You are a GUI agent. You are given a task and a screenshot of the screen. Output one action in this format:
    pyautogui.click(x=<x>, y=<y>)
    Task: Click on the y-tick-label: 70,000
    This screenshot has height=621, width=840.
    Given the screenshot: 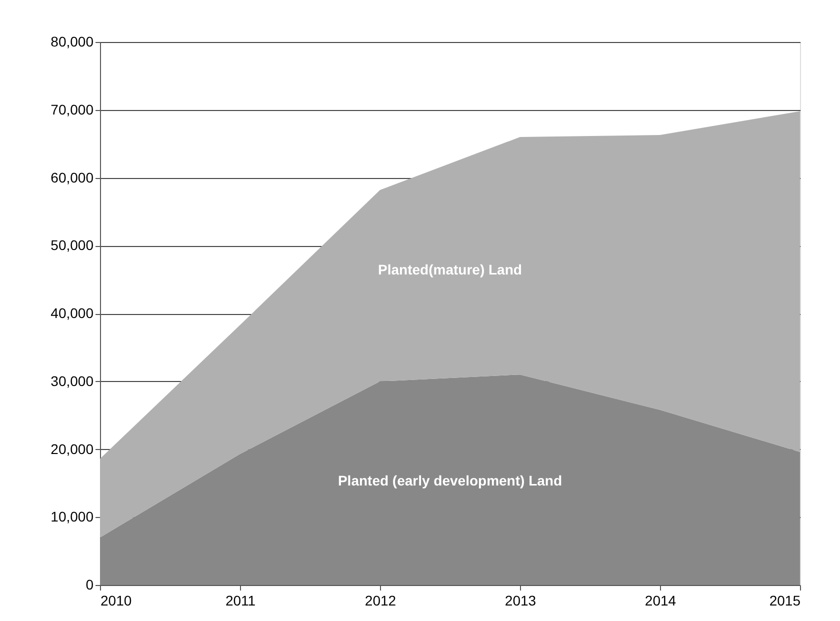 What is the action you would take?
    pyautogui.click(x=72, y=109)
    